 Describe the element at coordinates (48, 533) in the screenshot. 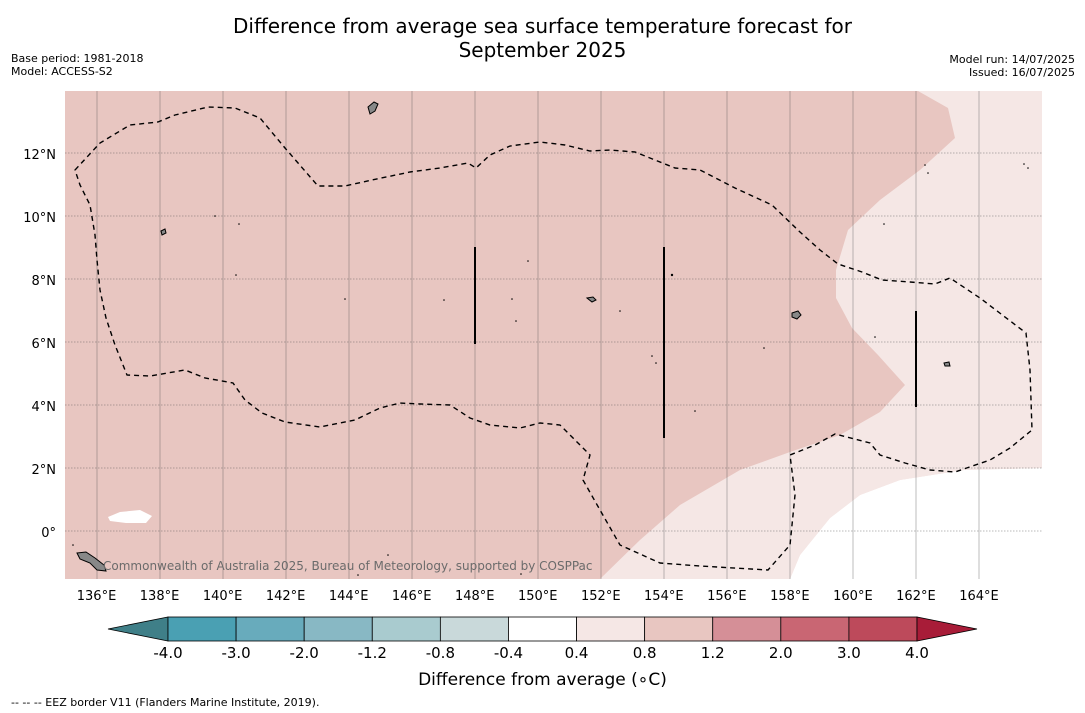

I see `lat-tick-label: 0°` at that location.